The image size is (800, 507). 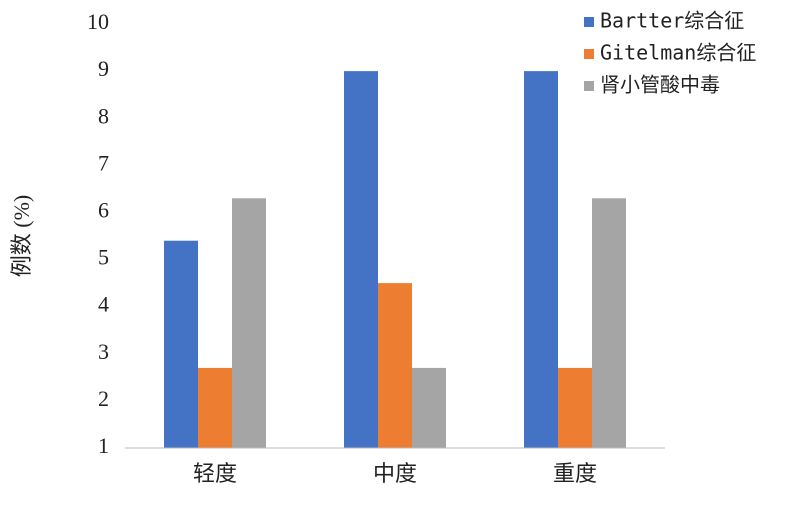 What do you see at coordinates (215, 473) in the screenshot?
I see `x-tick-label: 轻度` at bounding box center [215, 473].